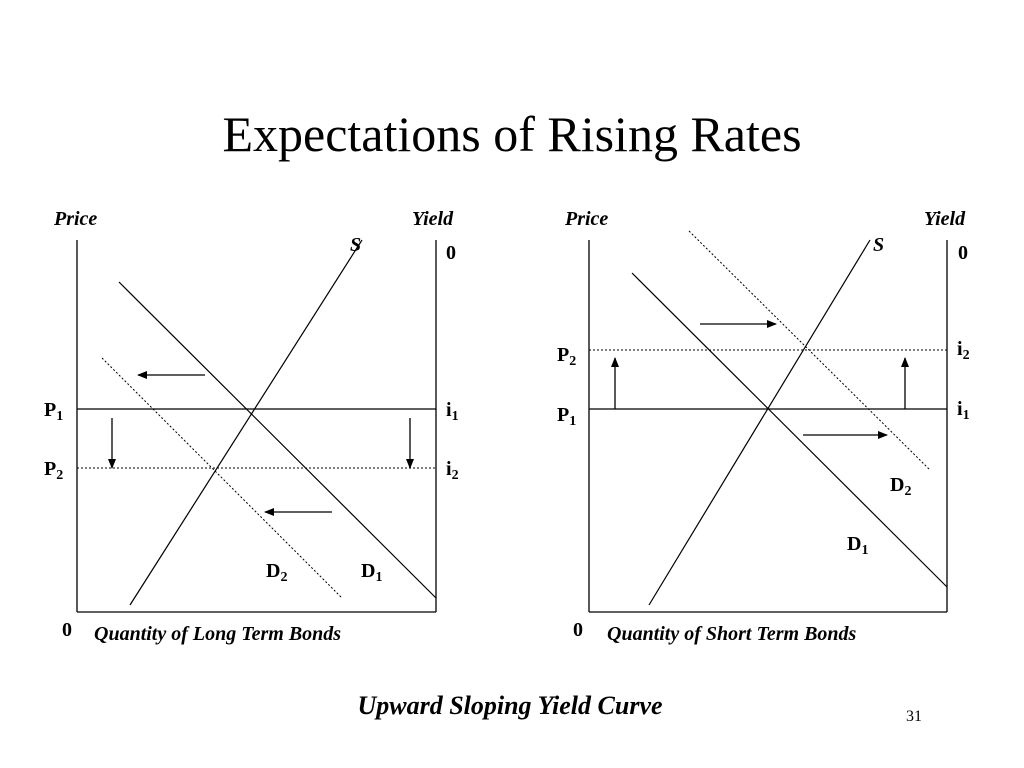 The height and width of the screenshot is (768, 1024). Describe the element at coordinates (732, 634) in the screenshot. I see `quantity-axis-label: Quantity of Short Term Bonds` at that location.